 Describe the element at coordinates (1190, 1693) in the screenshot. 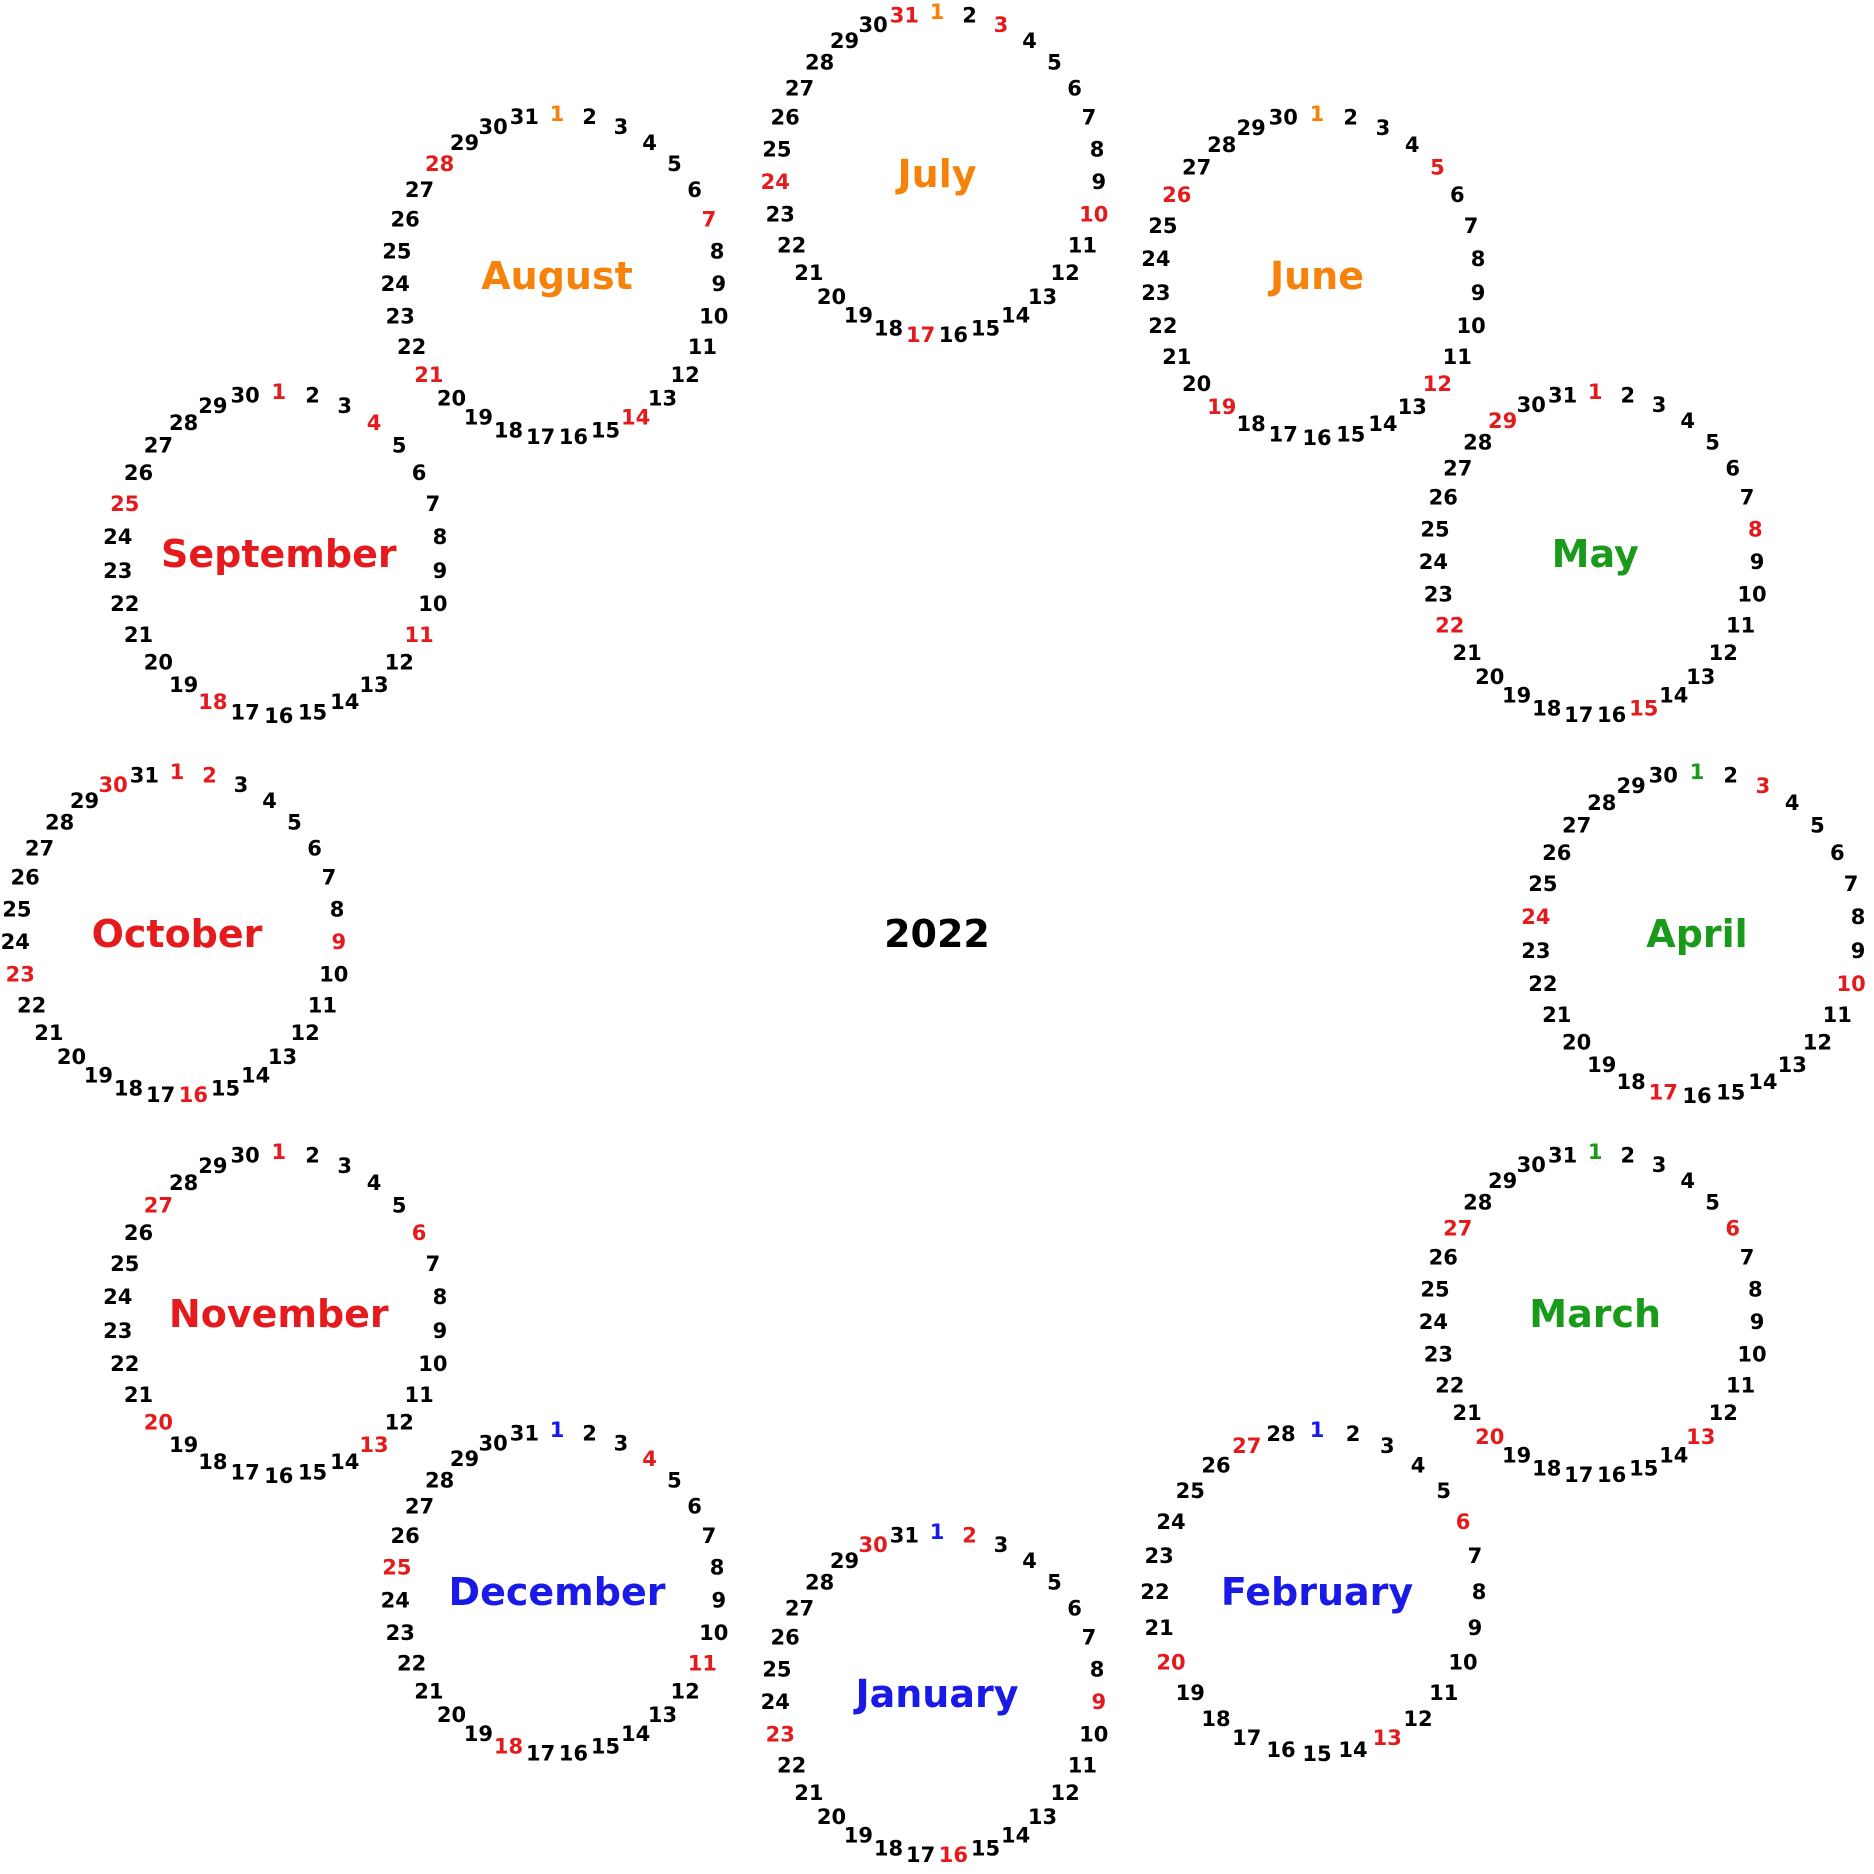

I see `day-february-19: 19` at that location.